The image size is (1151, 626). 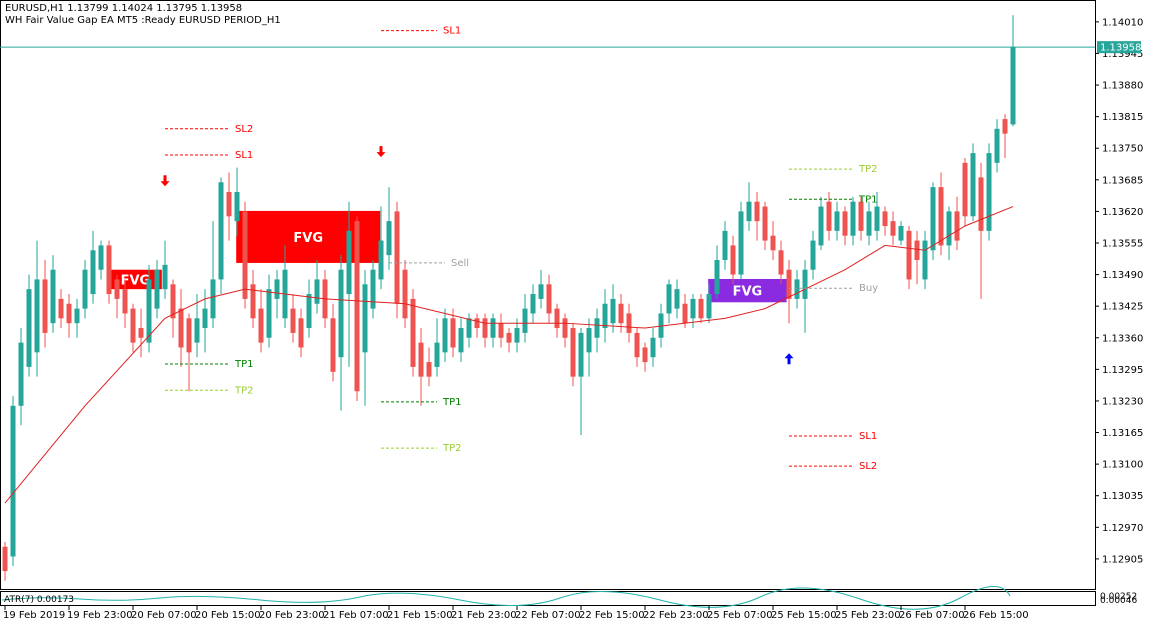 I want to click on y-tick-label: 1.14010, so click(x=1122, y=22).